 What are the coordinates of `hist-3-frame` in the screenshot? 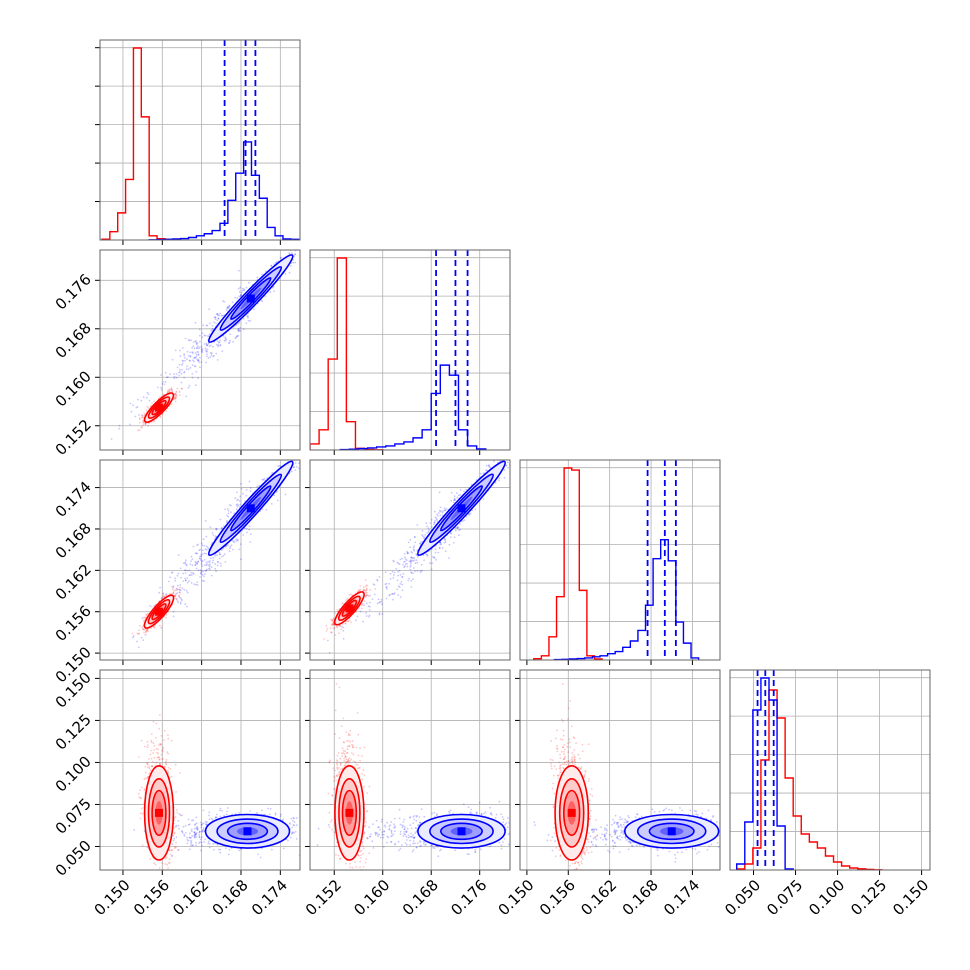 It's located at (830, 770).